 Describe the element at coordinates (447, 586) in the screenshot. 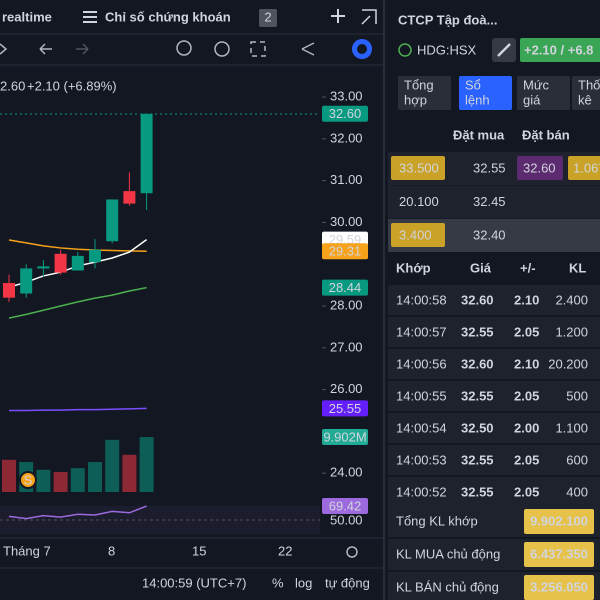

I see `summary-label: KL BÁN chủ động` at that location.